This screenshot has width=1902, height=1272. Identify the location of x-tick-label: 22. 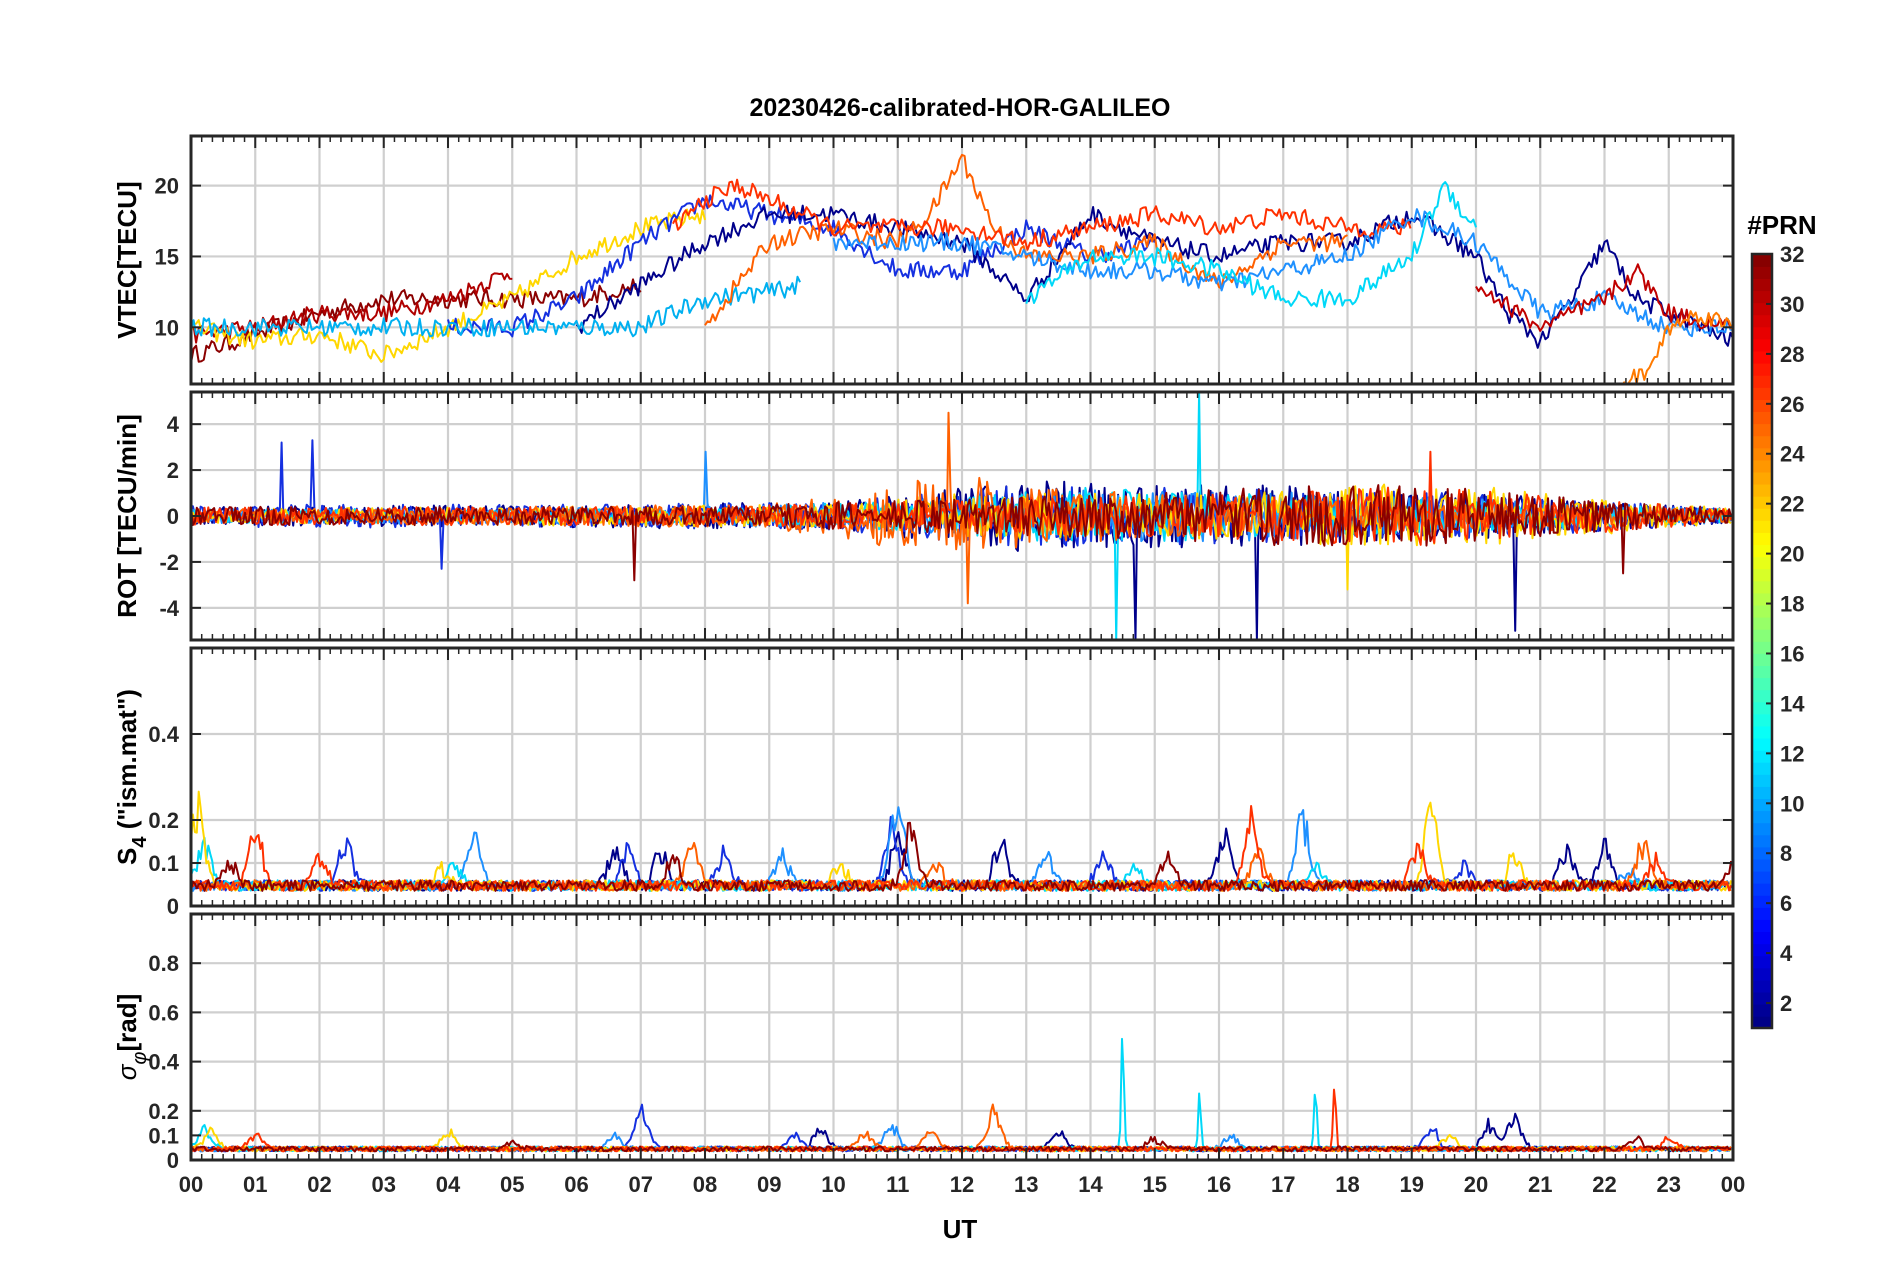
(1604, 1184).